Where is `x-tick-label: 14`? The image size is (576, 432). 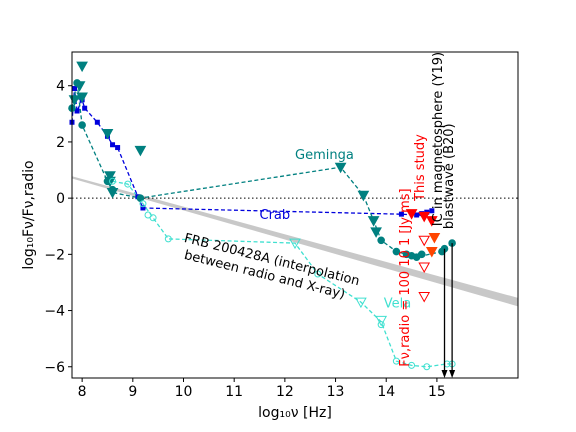 x-tick-label: 14 is located at coordinates (386, 392).